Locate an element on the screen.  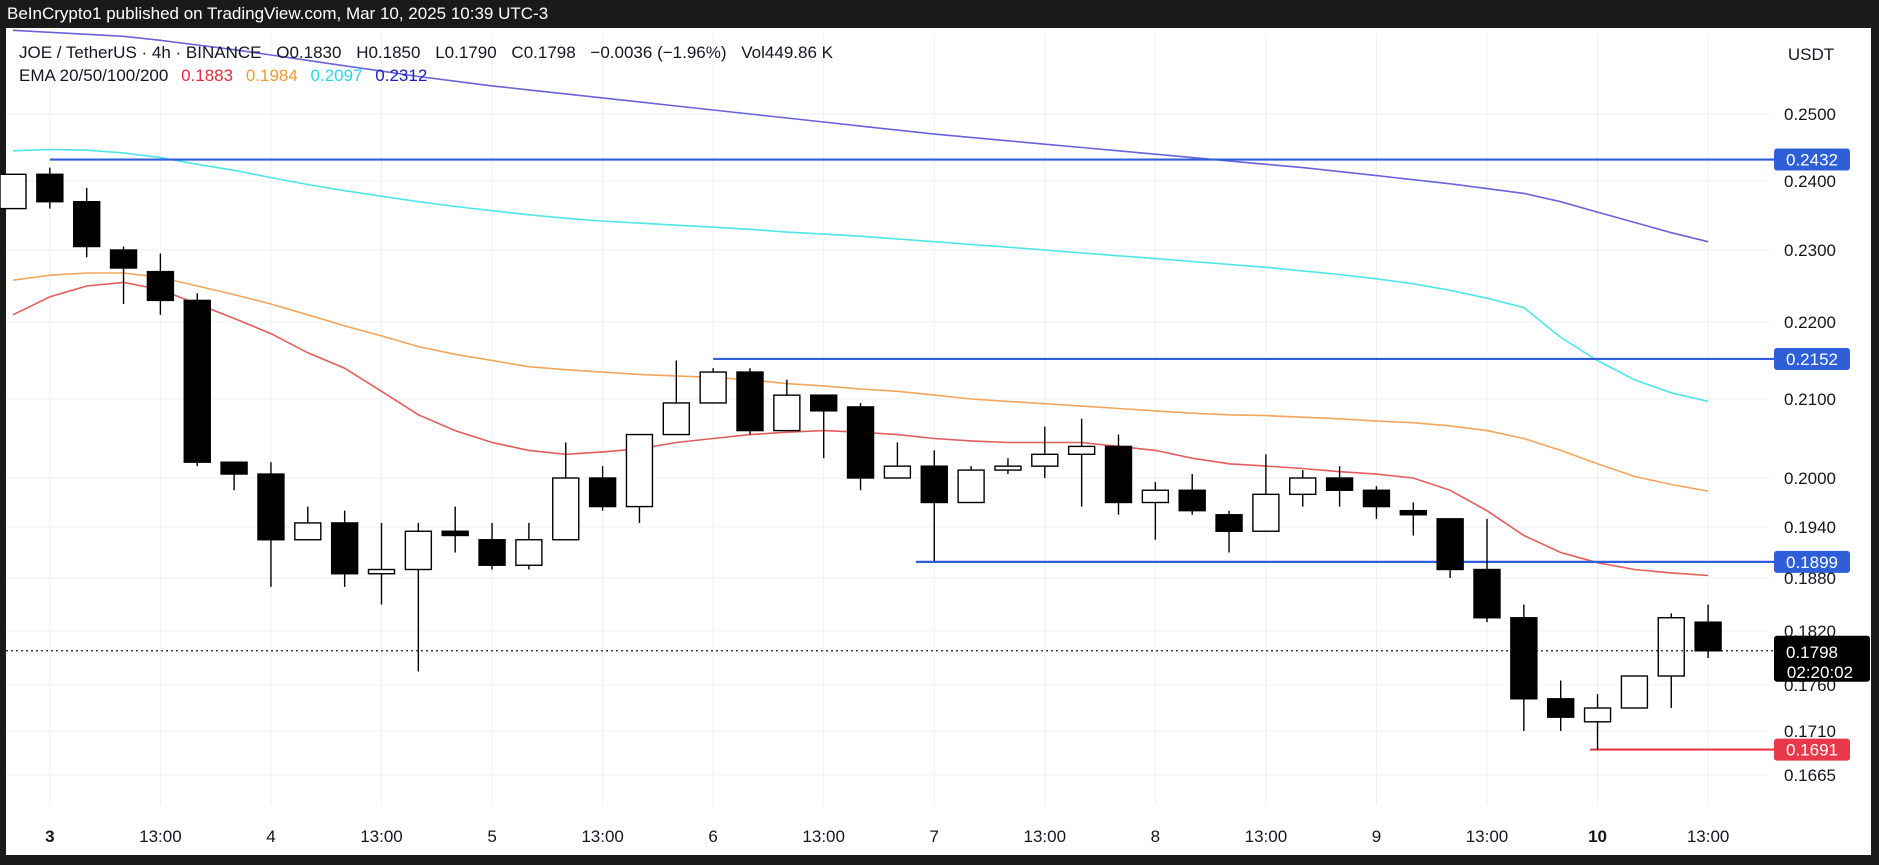
last-price-badge is located at coordinates (1822, 658).